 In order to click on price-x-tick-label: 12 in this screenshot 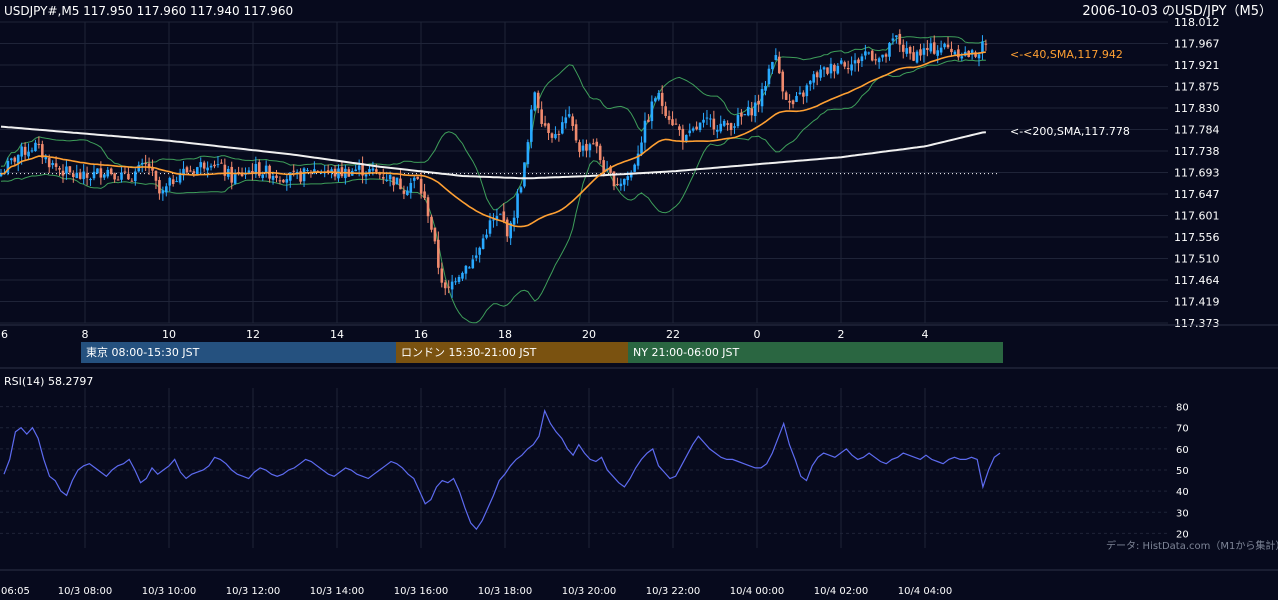, I will do `click(253, 334)`.